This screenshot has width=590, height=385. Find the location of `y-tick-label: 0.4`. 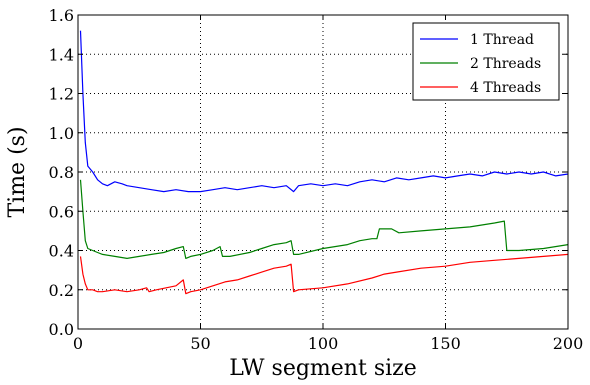

y-tick-label: 0.4 is located at coordinates (61, 251).